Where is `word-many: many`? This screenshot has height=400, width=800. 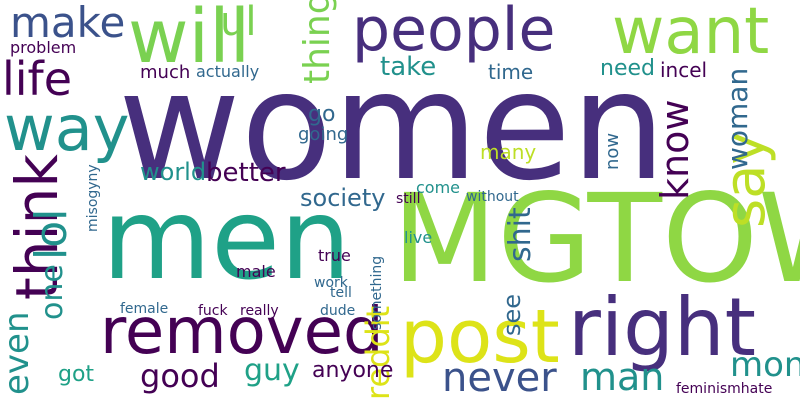 word-many: many is located at coordinates (508, 152).